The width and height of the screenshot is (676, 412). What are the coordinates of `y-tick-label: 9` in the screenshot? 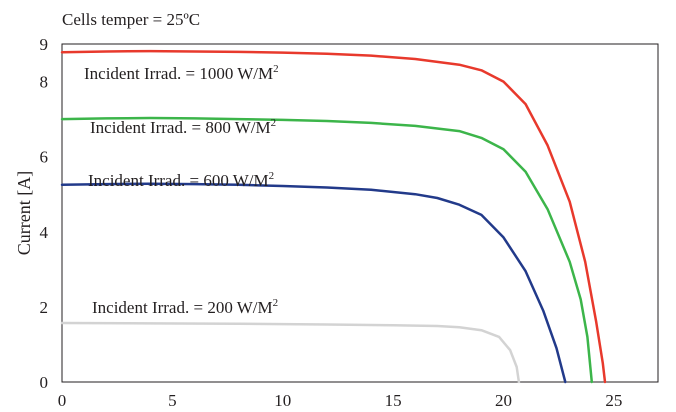 It's located at (44, 44).